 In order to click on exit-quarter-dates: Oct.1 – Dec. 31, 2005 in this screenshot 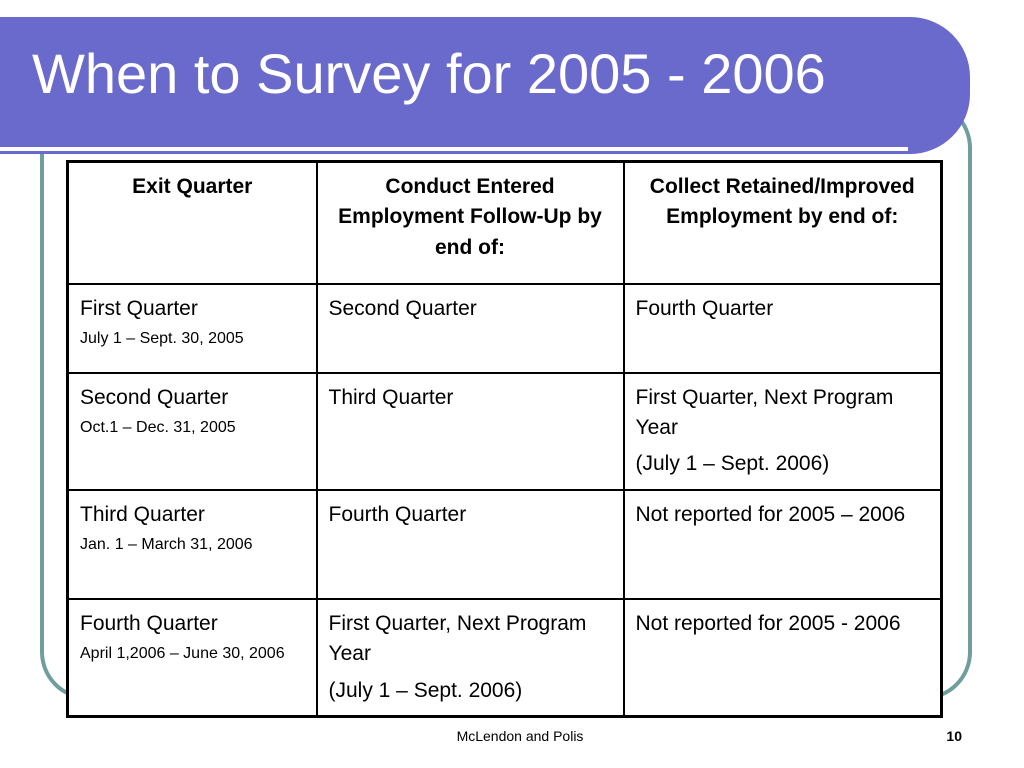, I will do `click(158, 427)`.